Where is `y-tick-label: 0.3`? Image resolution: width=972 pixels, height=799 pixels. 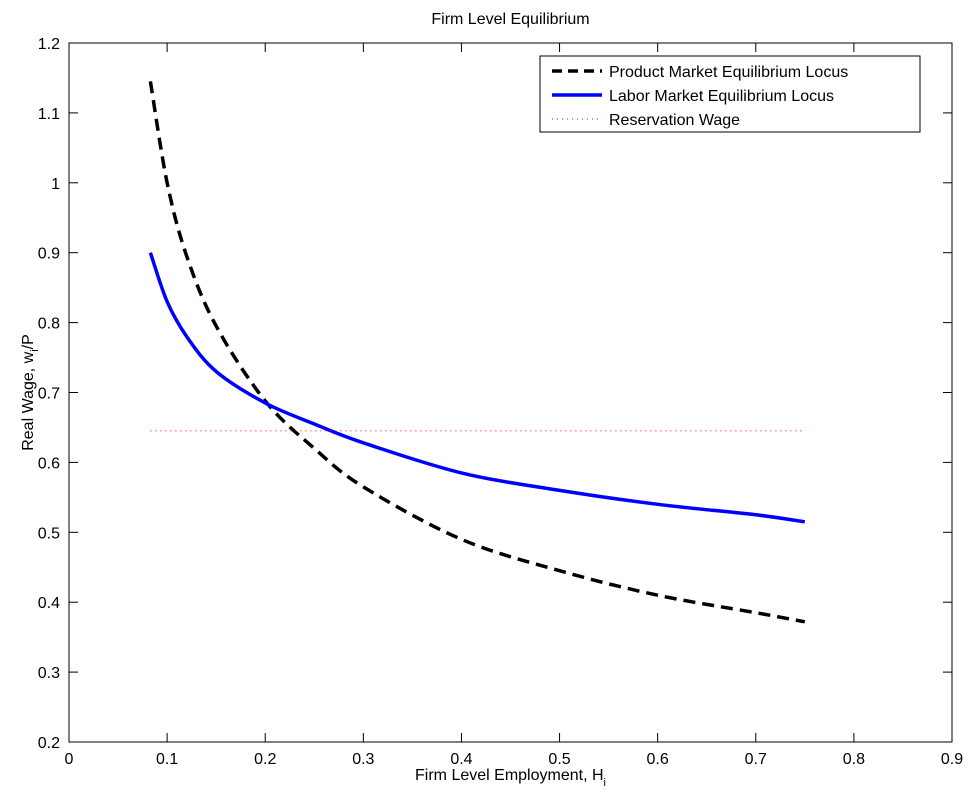 y-tick-label: 0.3 is located at coordinates (49, 673).